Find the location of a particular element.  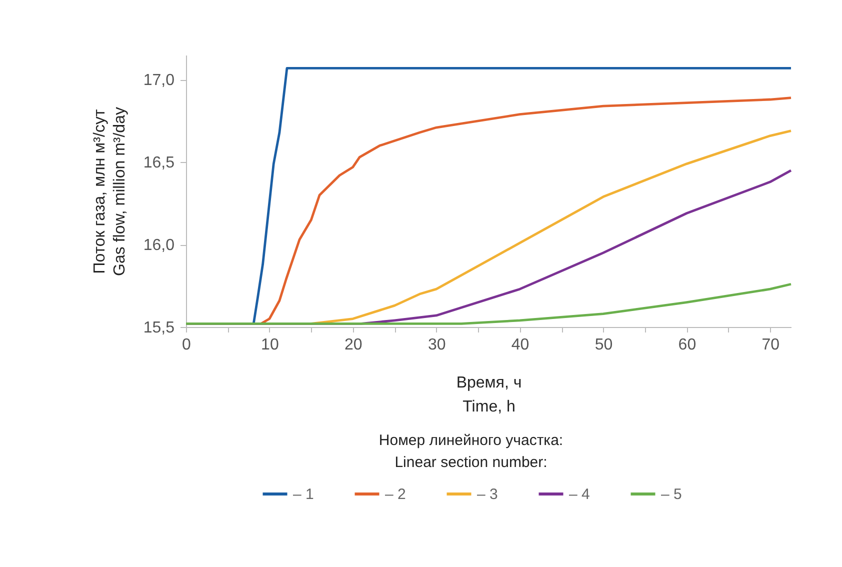

y-axis-title: Поток газа, млн м³/сут Gas flow, million m³/day is located at coordinates (109, 191).